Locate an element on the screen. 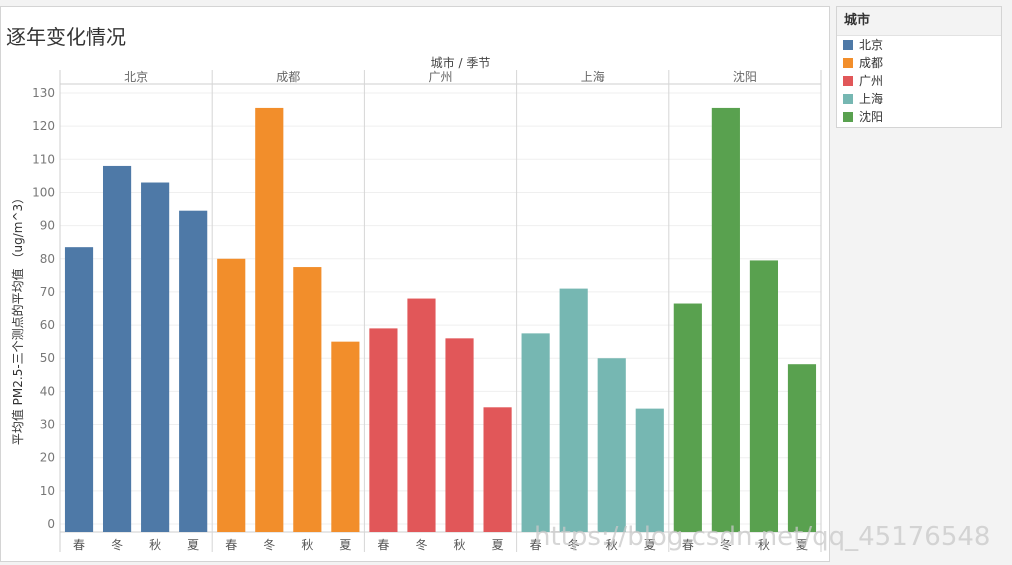 The image size is (1012, 565). y-tick-label: 0 is located at coordinates (51, 524).